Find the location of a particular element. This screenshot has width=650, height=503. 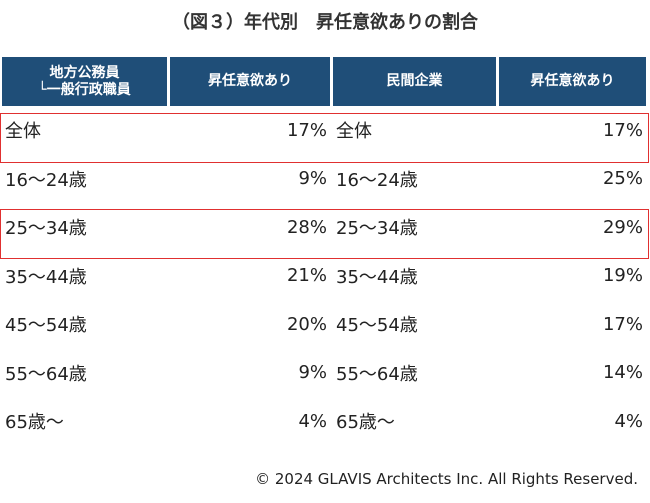

chart-title: （図３）年代別 昇任意欲ありの割合 is located at coordinates (325, 22).